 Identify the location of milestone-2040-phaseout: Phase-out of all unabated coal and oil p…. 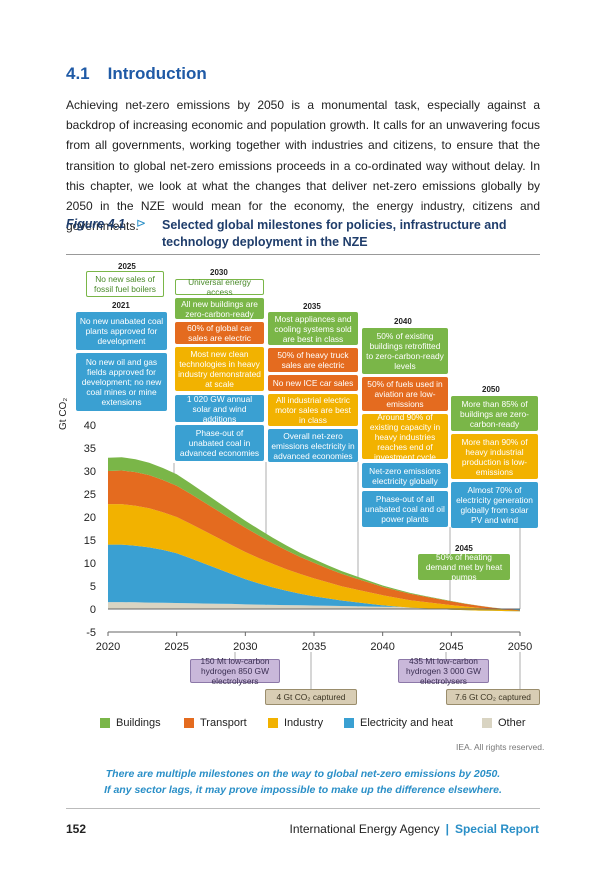
(405, 509).